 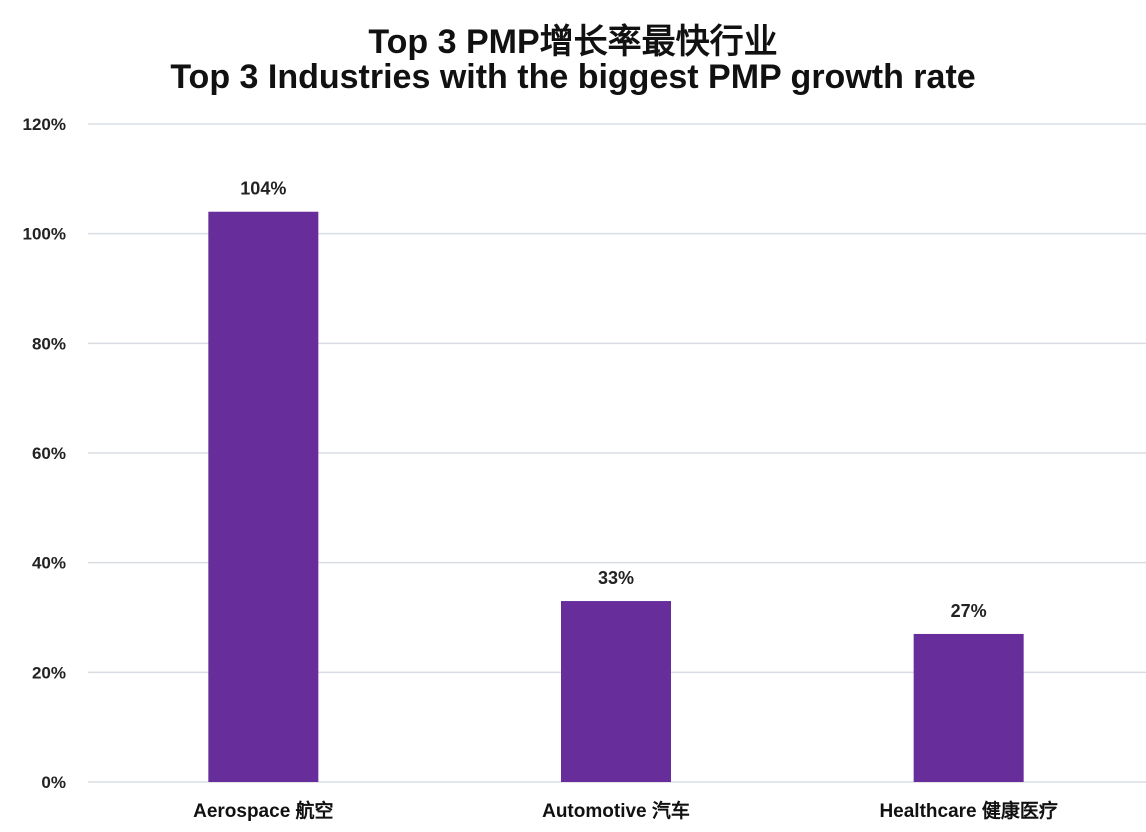 I want to click on y-tick-label: 40%, so click(x=49, y=563).